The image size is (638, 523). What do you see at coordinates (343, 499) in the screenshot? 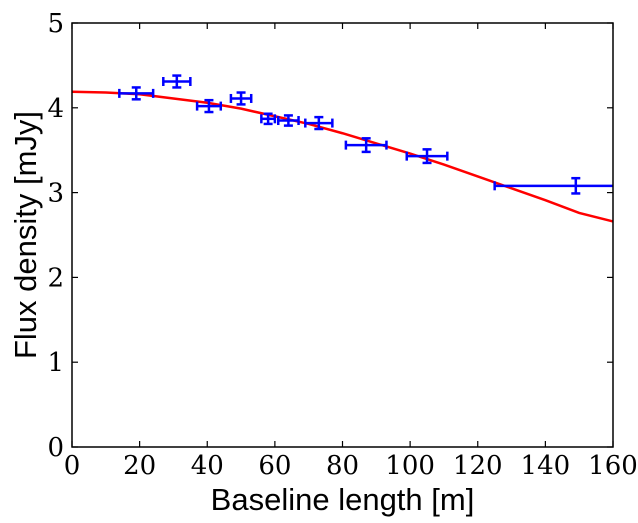
I see `x-axis-label: Baseline length [m]` at bounding box center [343, 499].